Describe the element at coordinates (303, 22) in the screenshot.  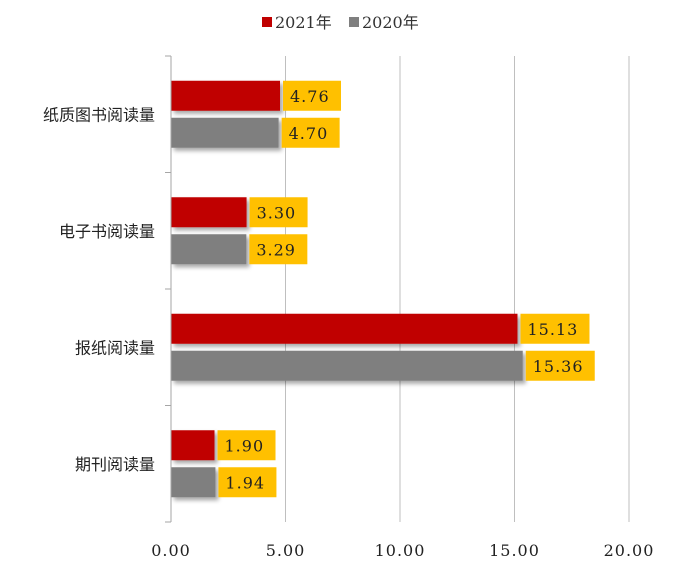
I see `legend-label: 2021年` at that location.